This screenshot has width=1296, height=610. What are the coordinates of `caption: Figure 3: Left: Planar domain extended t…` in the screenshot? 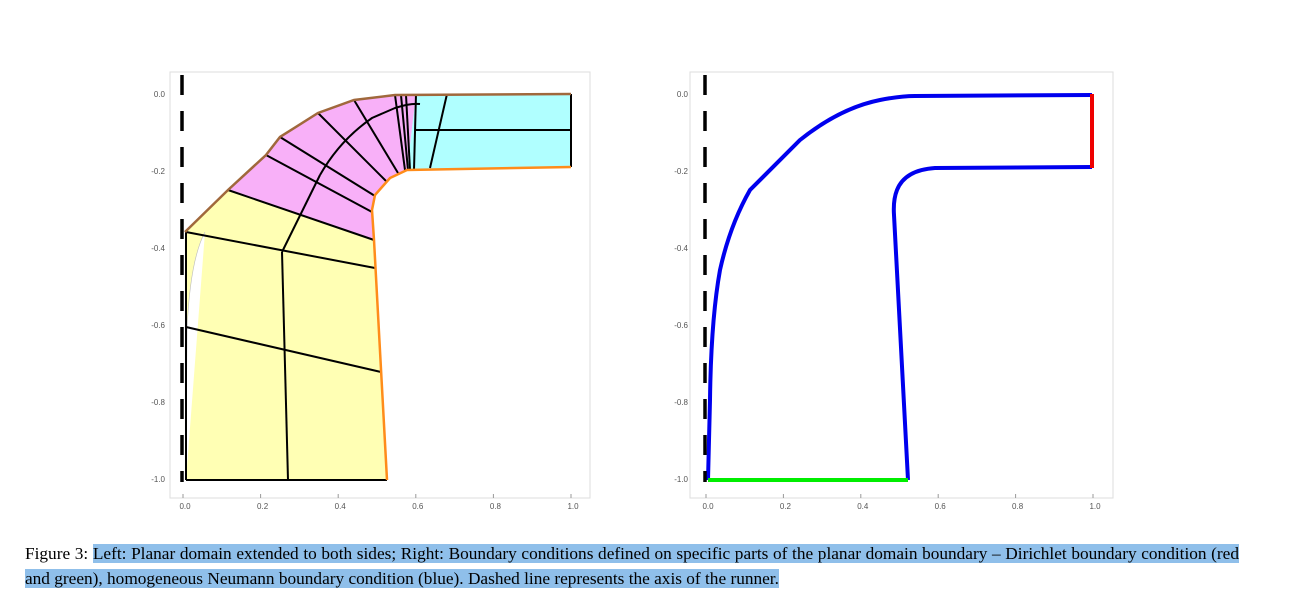 It's located at (632, 566).